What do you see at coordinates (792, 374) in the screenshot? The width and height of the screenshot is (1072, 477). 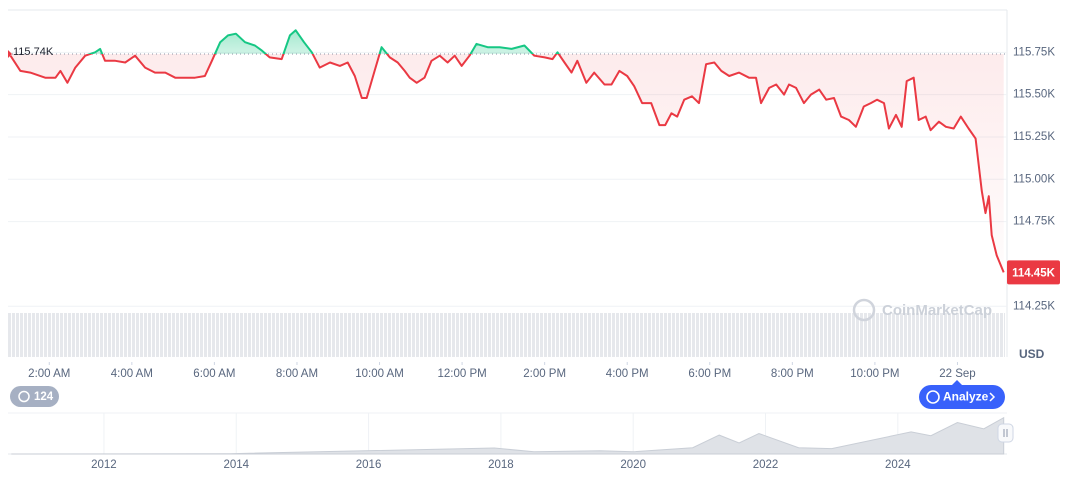 I see `x-tick-label: 8:00 PM` at bounding box center [792, 374].